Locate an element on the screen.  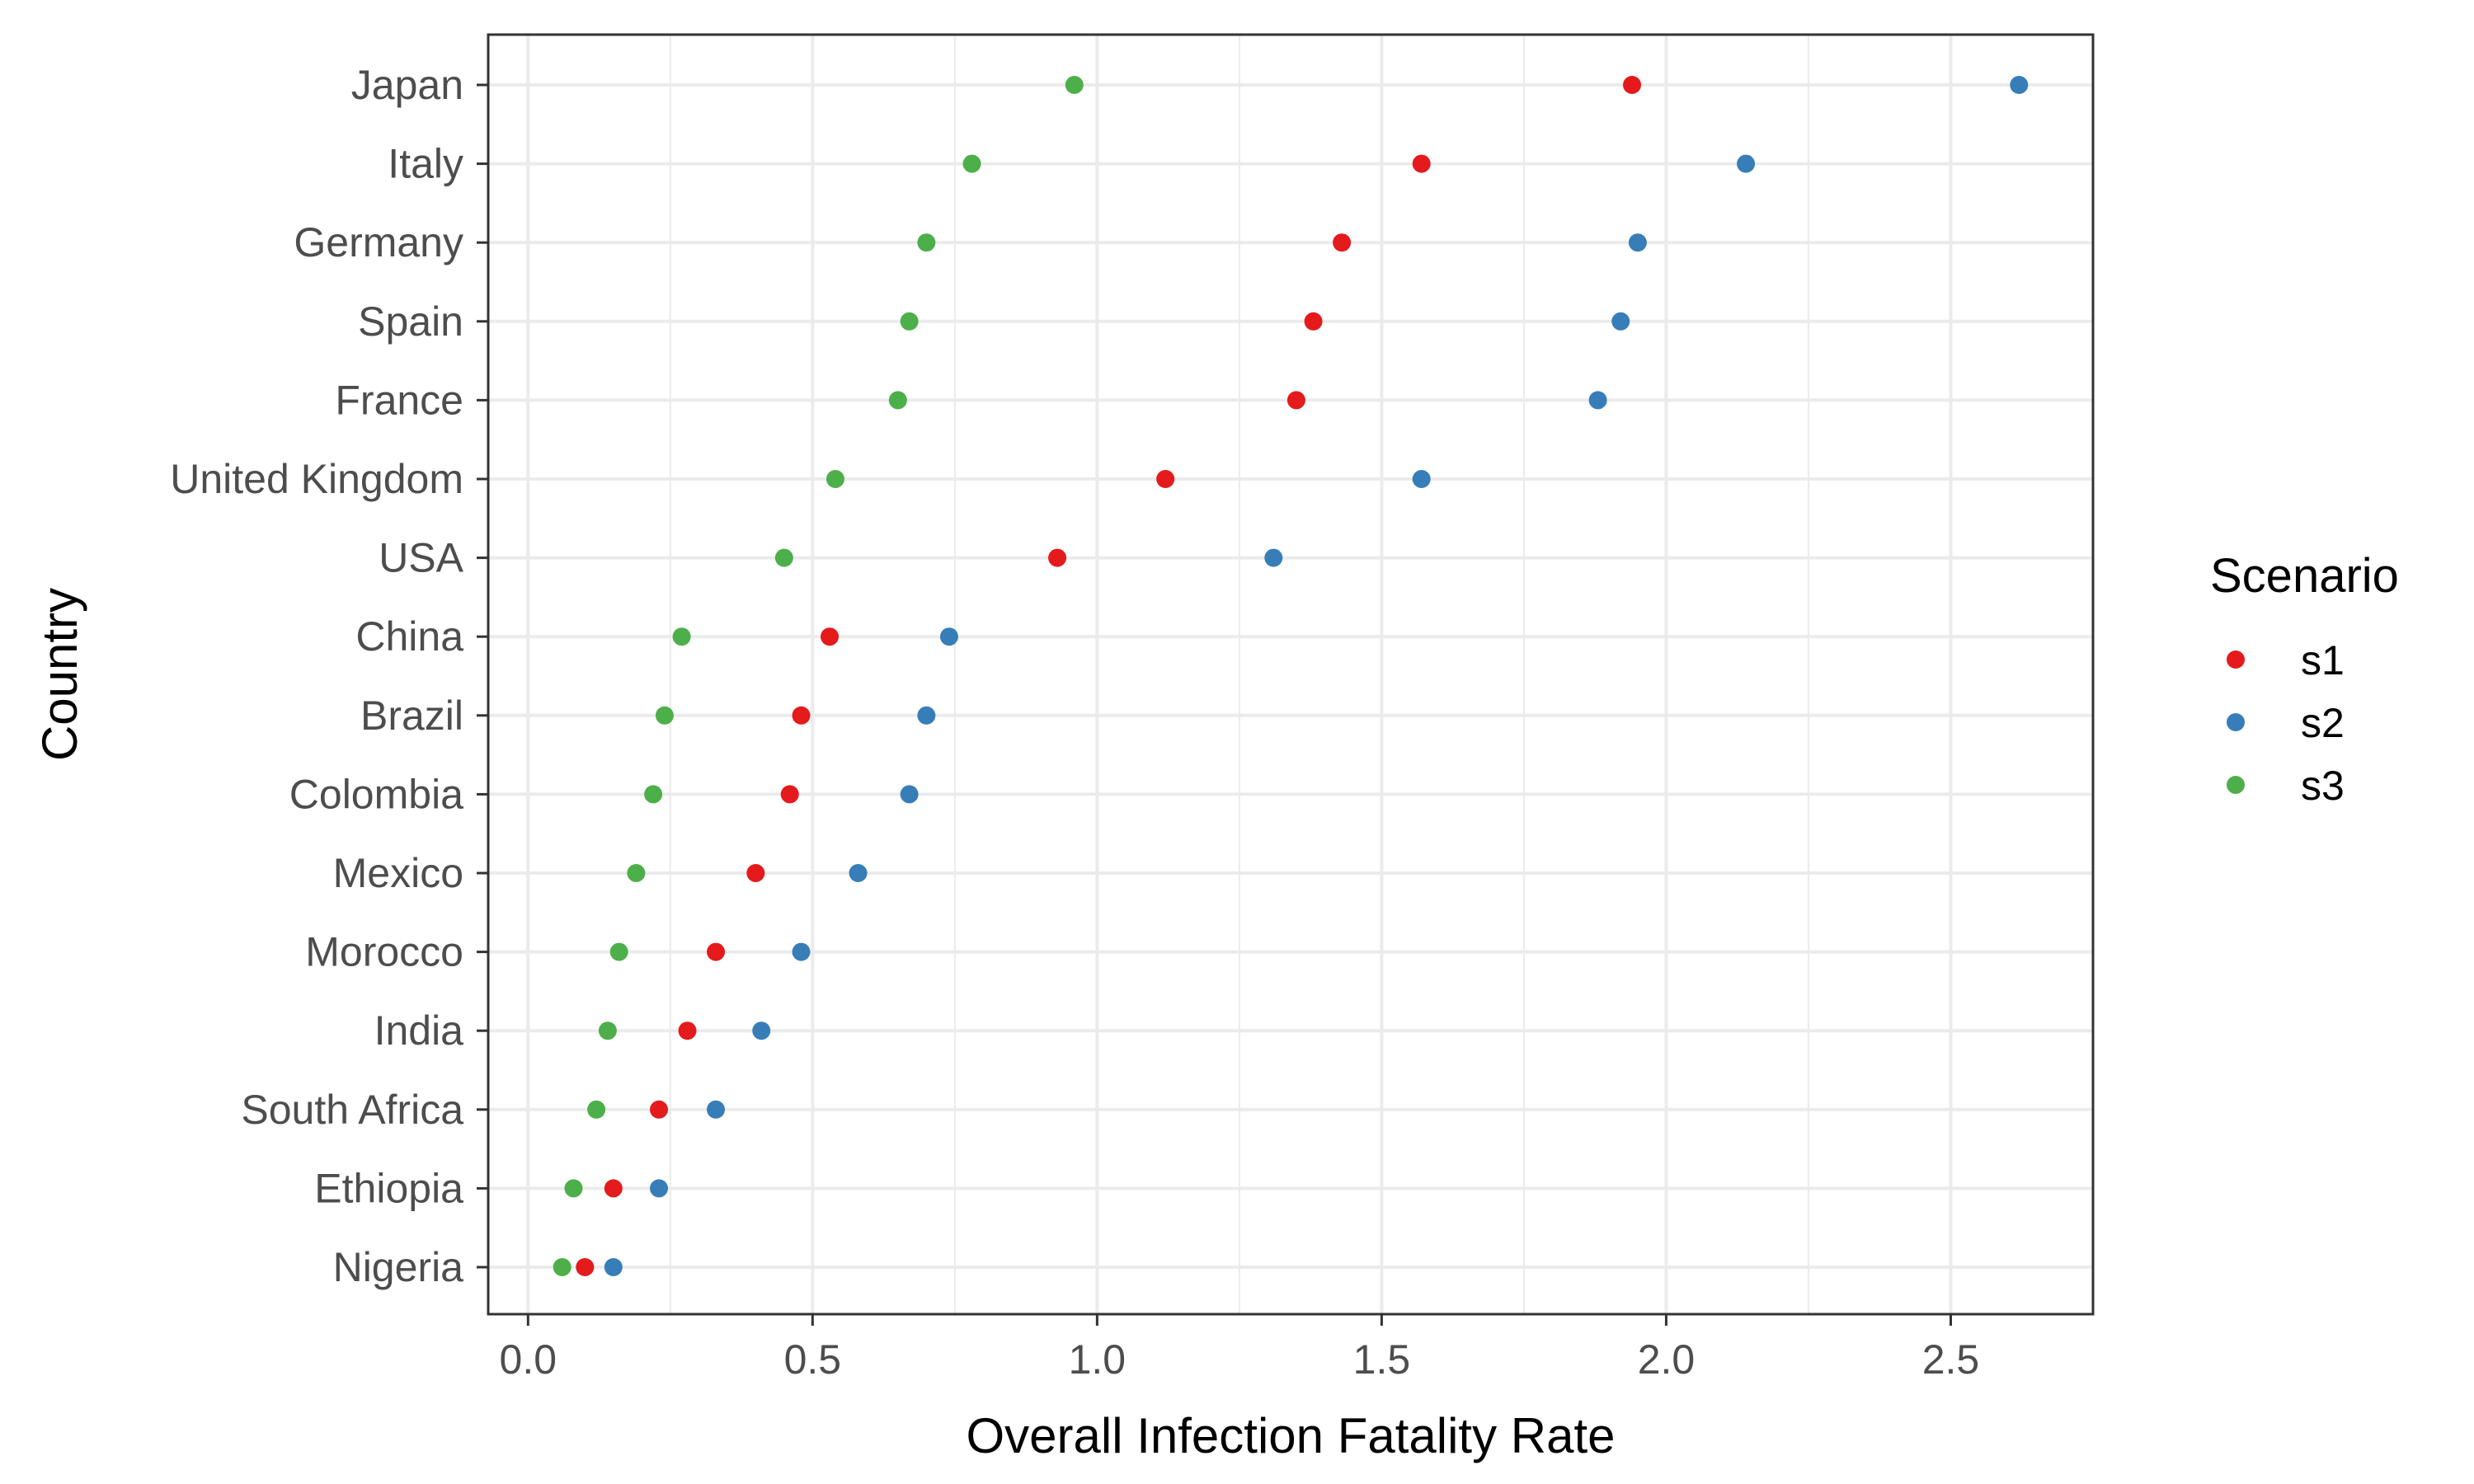
x-tick-label: 2.5 is located at coordinates (1951, 1359).